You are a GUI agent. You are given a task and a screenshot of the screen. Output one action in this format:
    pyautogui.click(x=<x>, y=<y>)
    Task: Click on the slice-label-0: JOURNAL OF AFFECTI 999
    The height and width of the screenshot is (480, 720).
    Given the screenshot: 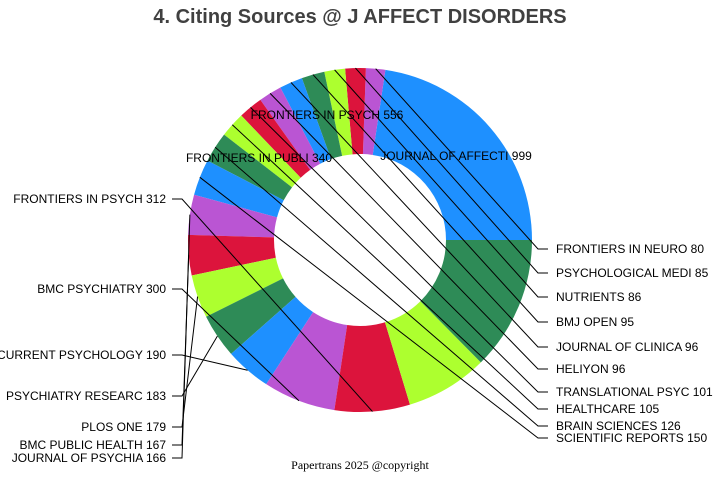 What is the action you would take?
    pyautogui.click(x=456, y=156)
    